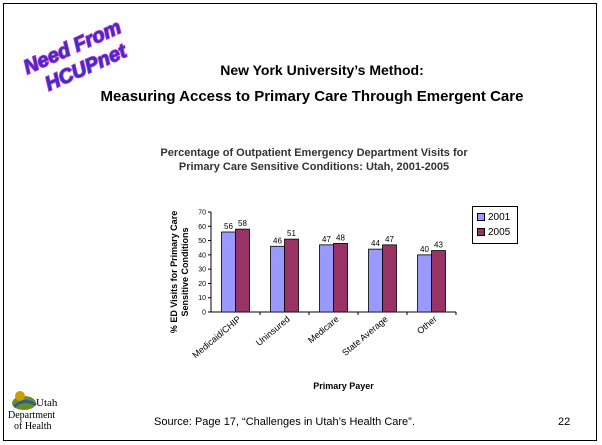 Image resolution: width=602 pixels, height=445 pixels. I want to click on page-number: 22, so click(564, 422).